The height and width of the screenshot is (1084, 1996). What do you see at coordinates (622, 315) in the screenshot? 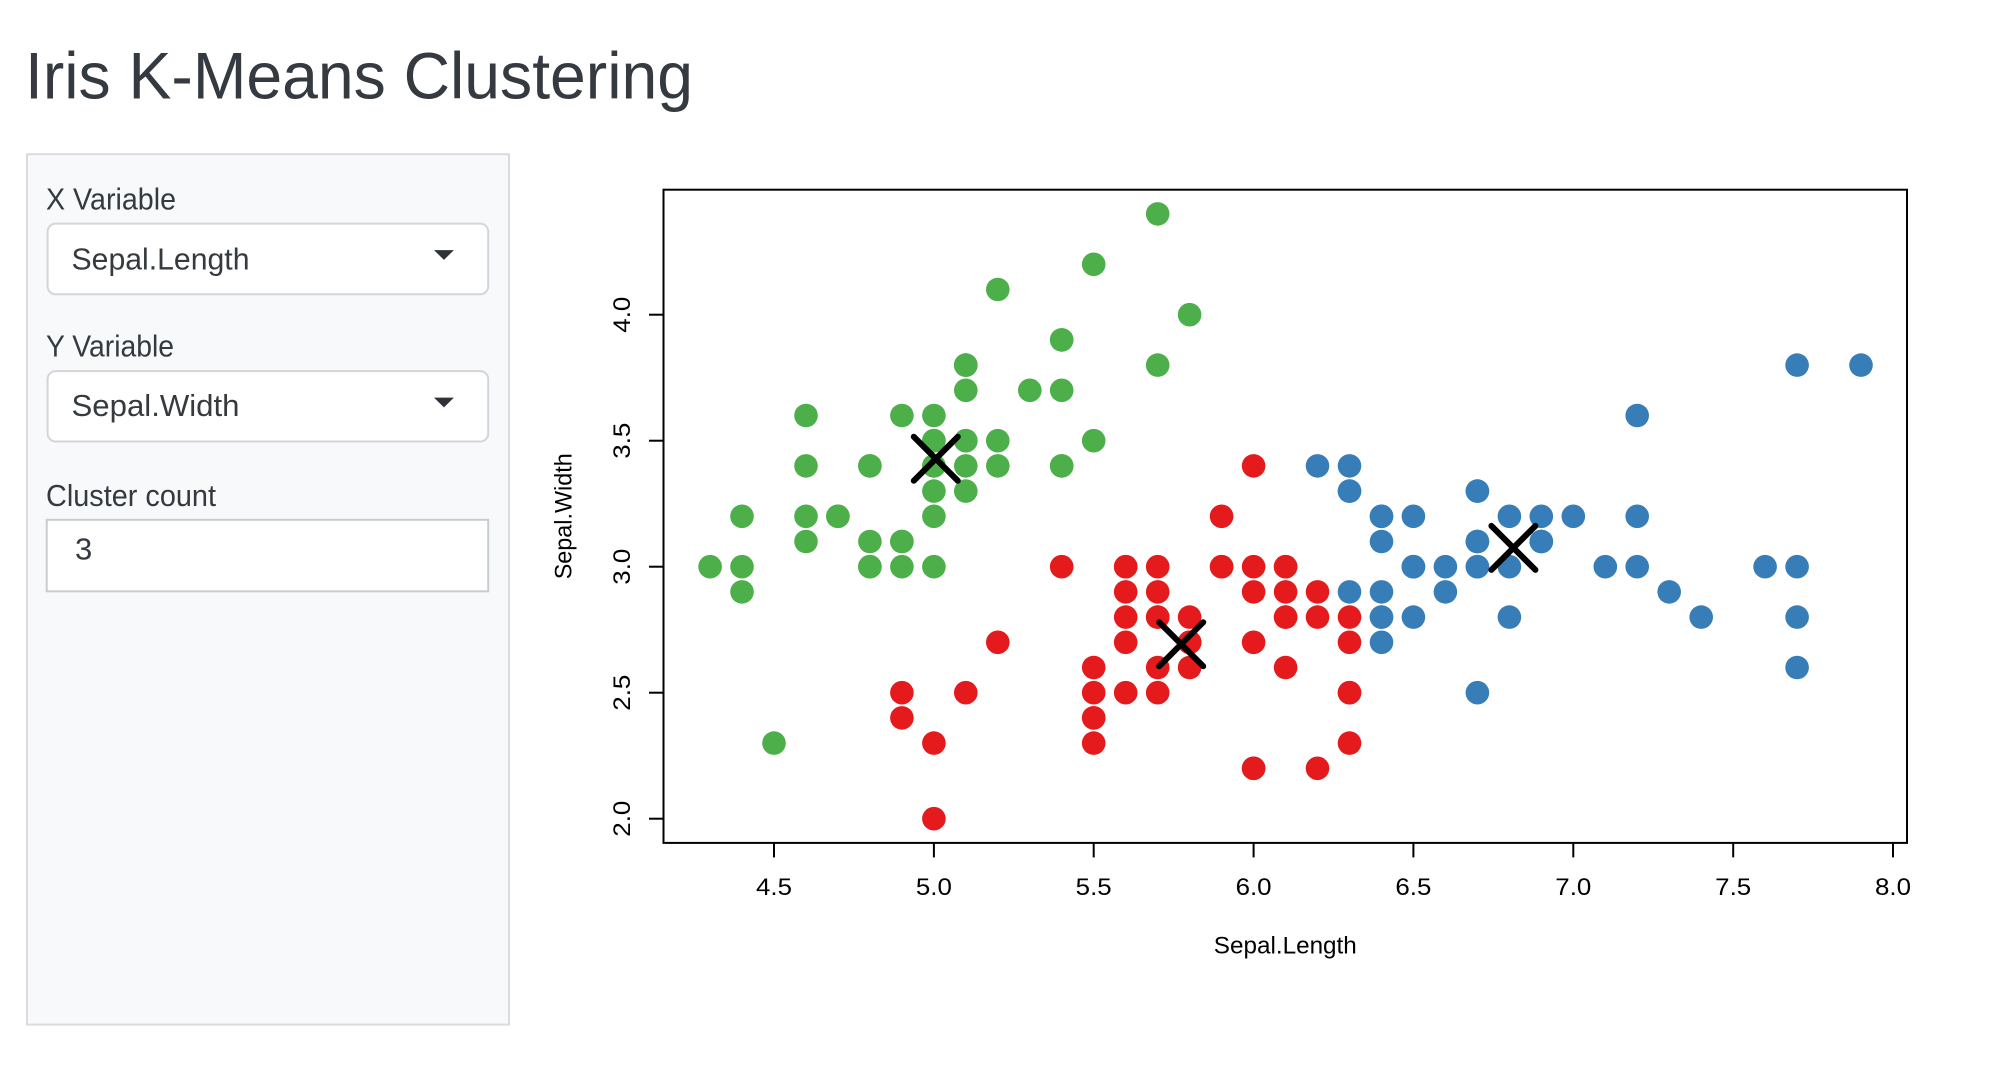
I see `svg-text: 4.0` at bounding box center [622, 315].